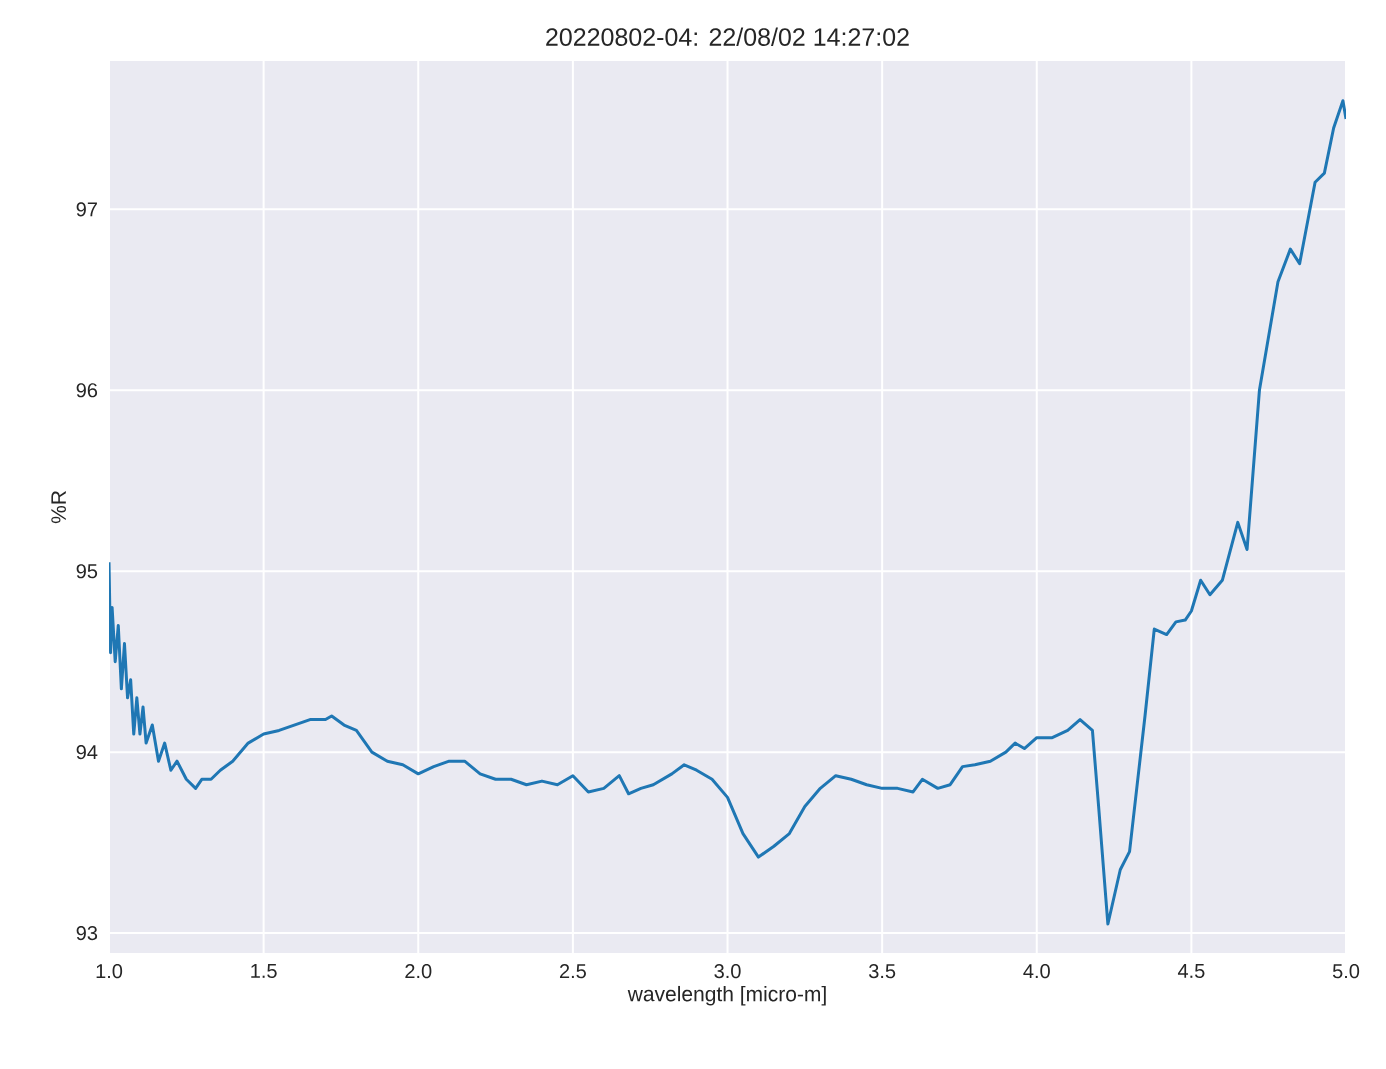 The height and width of the screenshot is (1069, 1386). I want to click on x-tick-label: 3.5, so click(882, 971).